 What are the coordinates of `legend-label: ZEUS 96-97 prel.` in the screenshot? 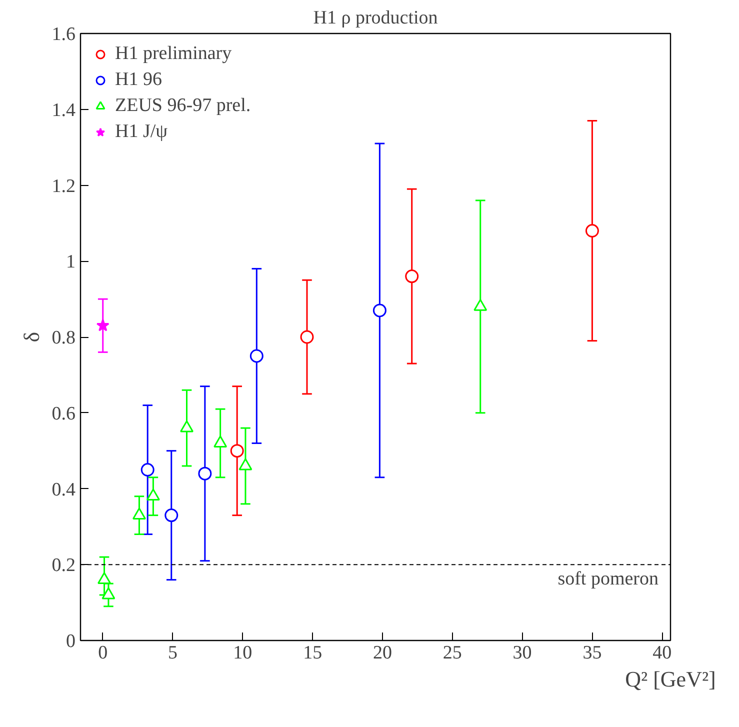 It's located at (183, 106).